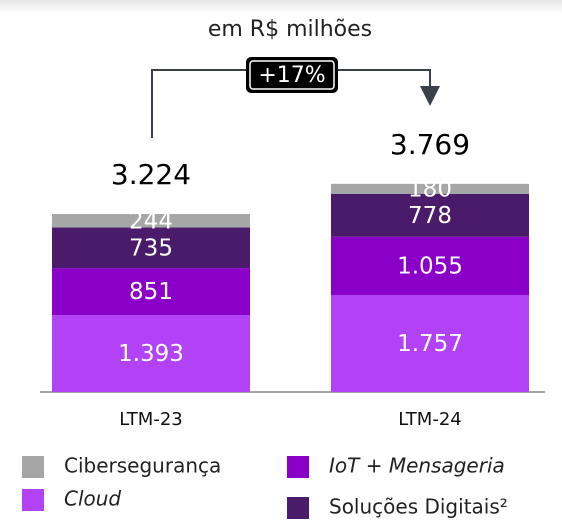  Describe the element at coordinates (151, 174) in the screenshot. I see `total-label: 3.224` at that location.